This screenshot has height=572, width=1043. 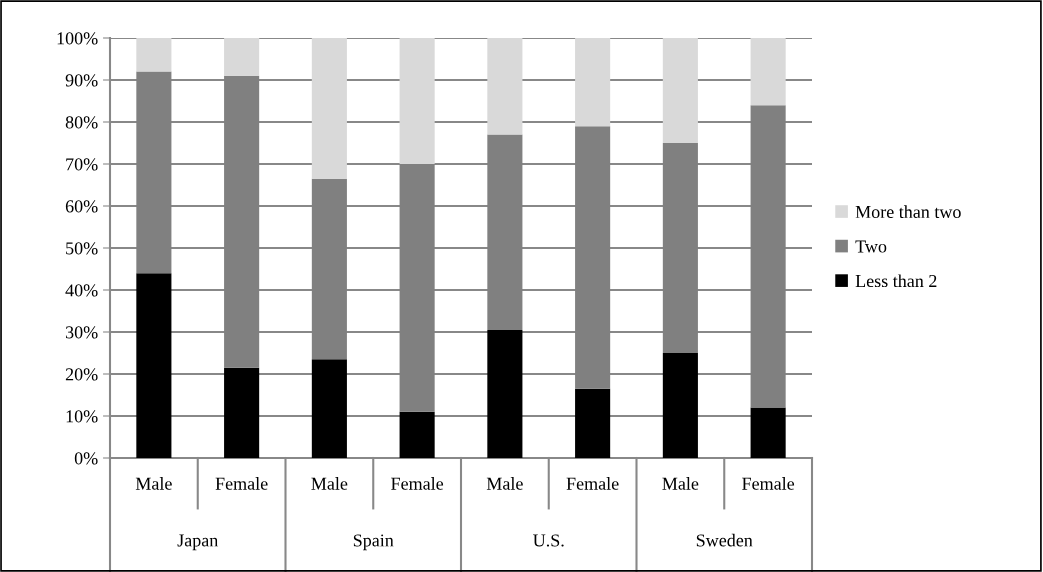 I want to click on text: Spain, so click(x=373, y=542).